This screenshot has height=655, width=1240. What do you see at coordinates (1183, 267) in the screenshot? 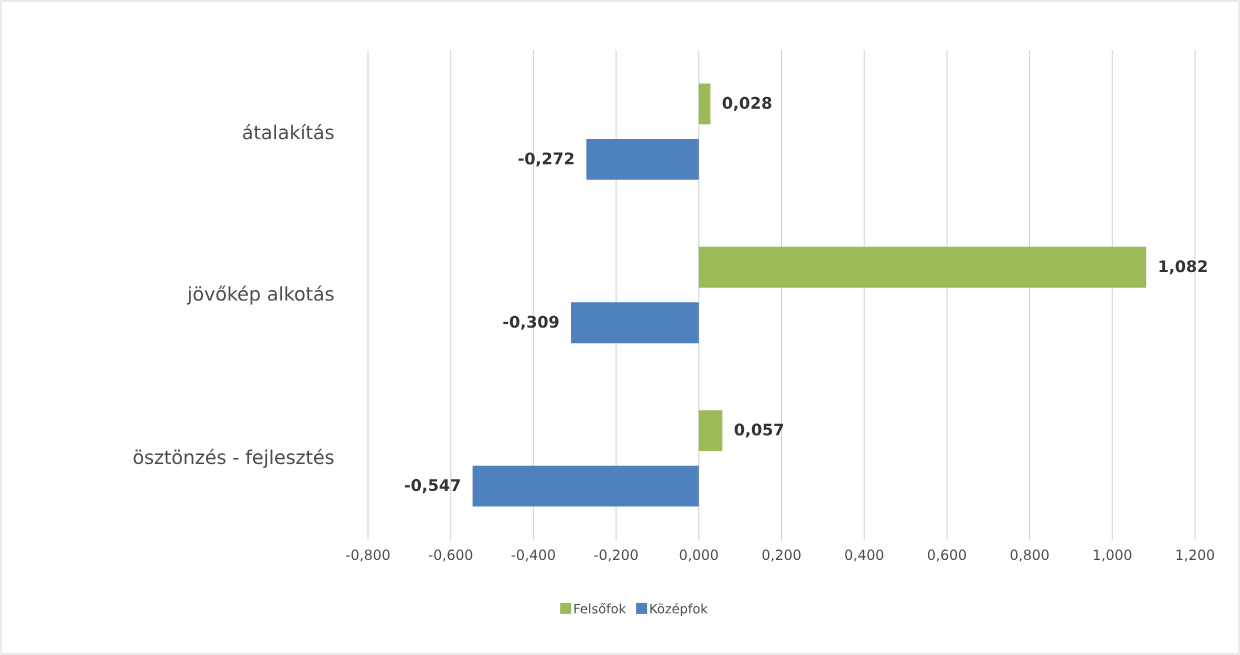
I see `data-label: 1,082` at bounding box center [1183, 267].